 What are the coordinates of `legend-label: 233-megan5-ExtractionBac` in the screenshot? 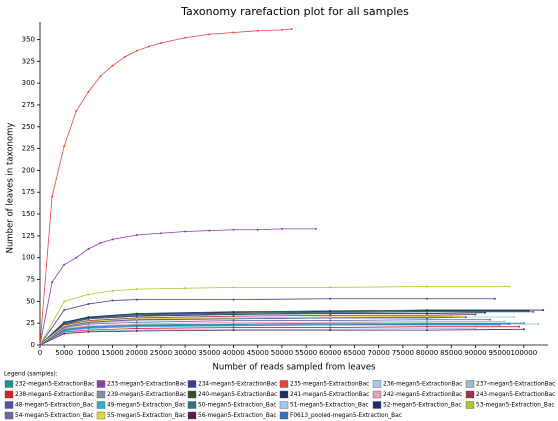 It's located at (146, 385).